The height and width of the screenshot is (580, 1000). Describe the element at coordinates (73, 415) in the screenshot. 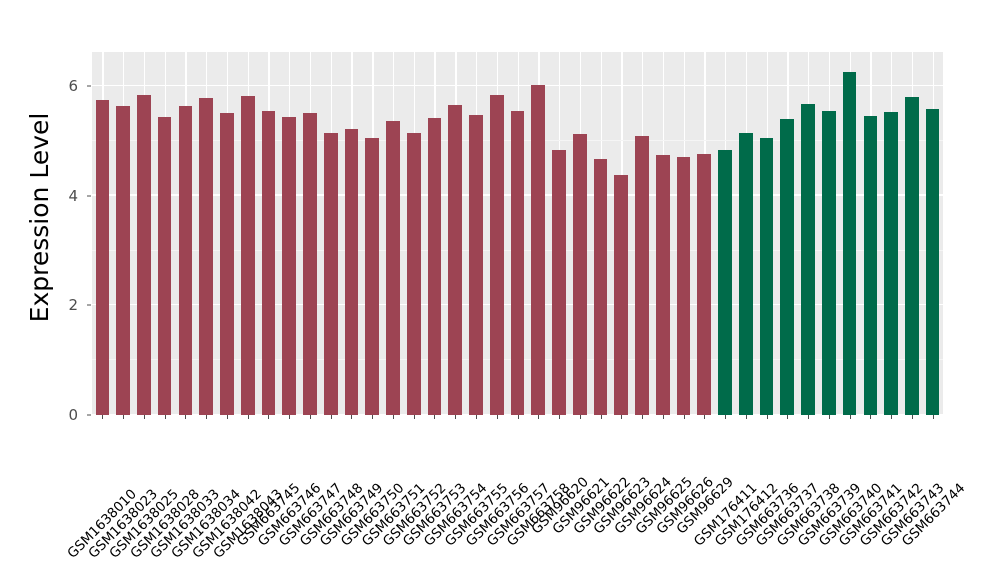

I see `y-axis-tick-label: 0` at that location.